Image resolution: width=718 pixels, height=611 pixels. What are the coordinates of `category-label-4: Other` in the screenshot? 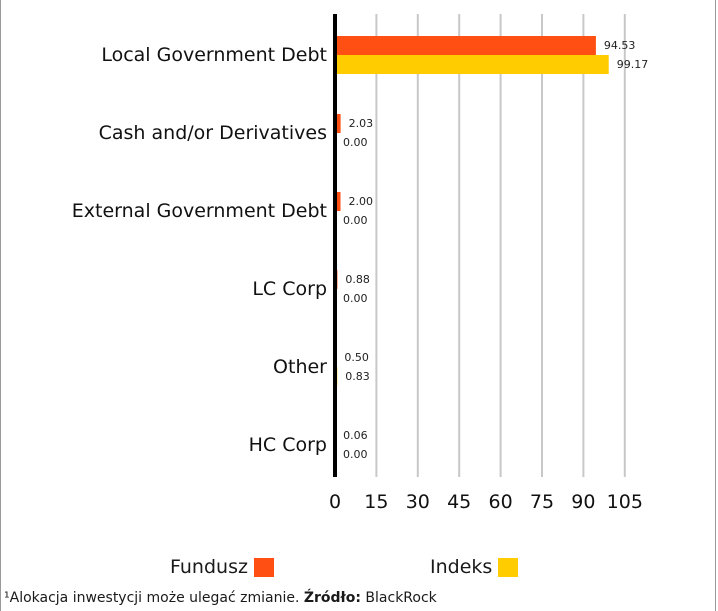 It's located at (300, 367).